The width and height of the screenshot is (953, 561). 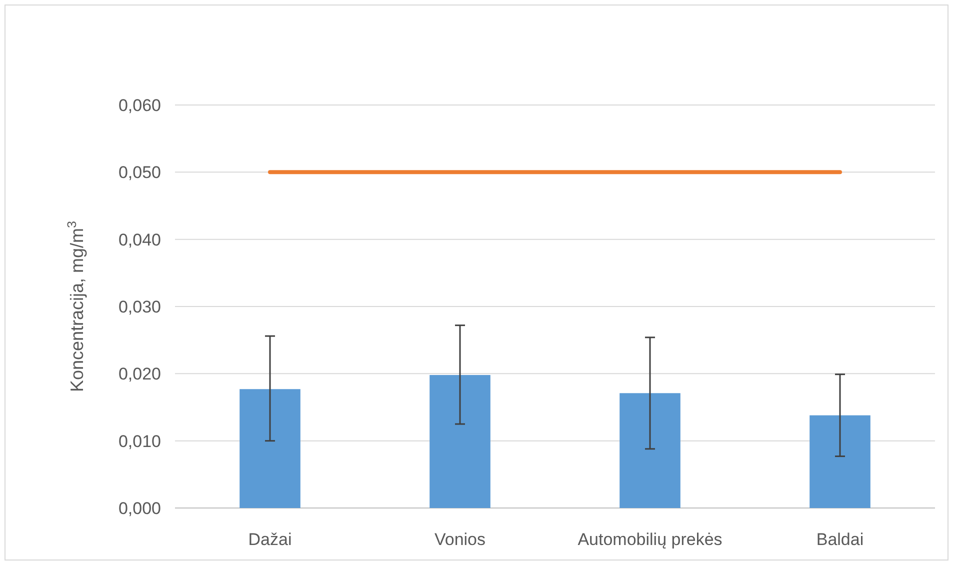 What do you see at coordinates (650, 539) in the screenshot?
I see `x-tick-label: Automobilių prekės` at bounding box center [650, 539].